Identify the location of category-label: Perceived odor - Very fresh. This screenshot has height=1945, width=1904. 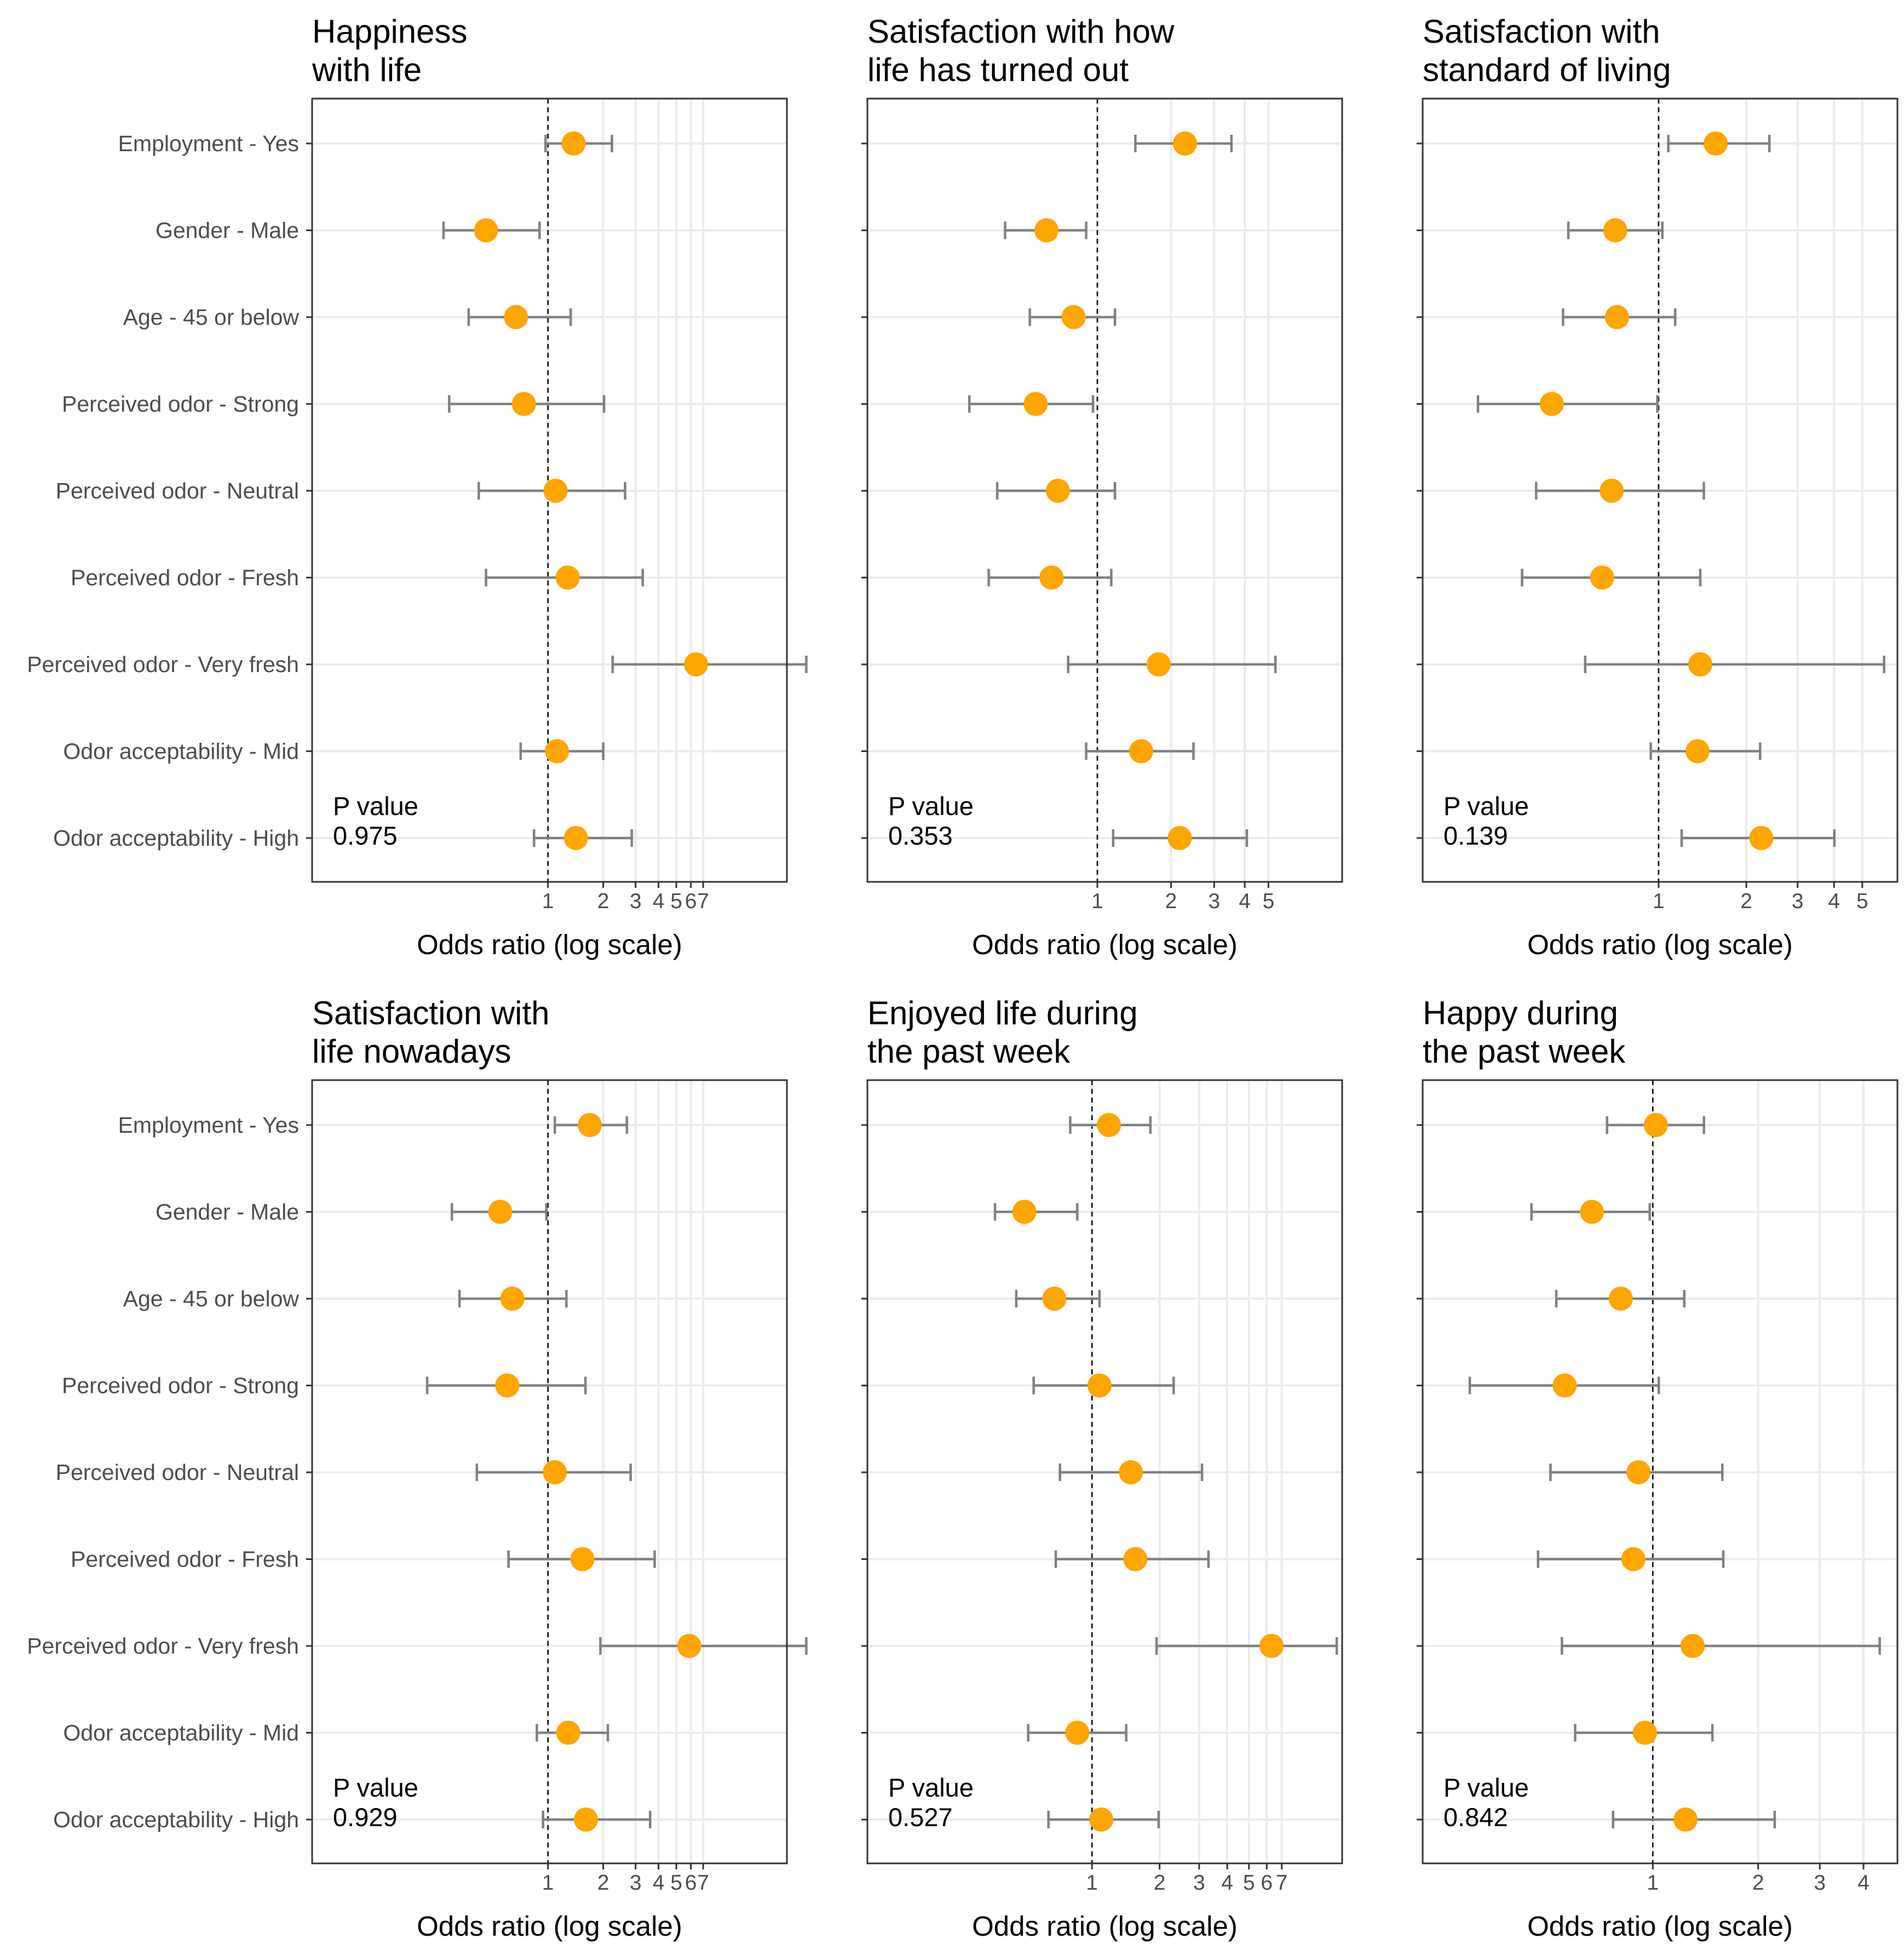
(163, 1646).